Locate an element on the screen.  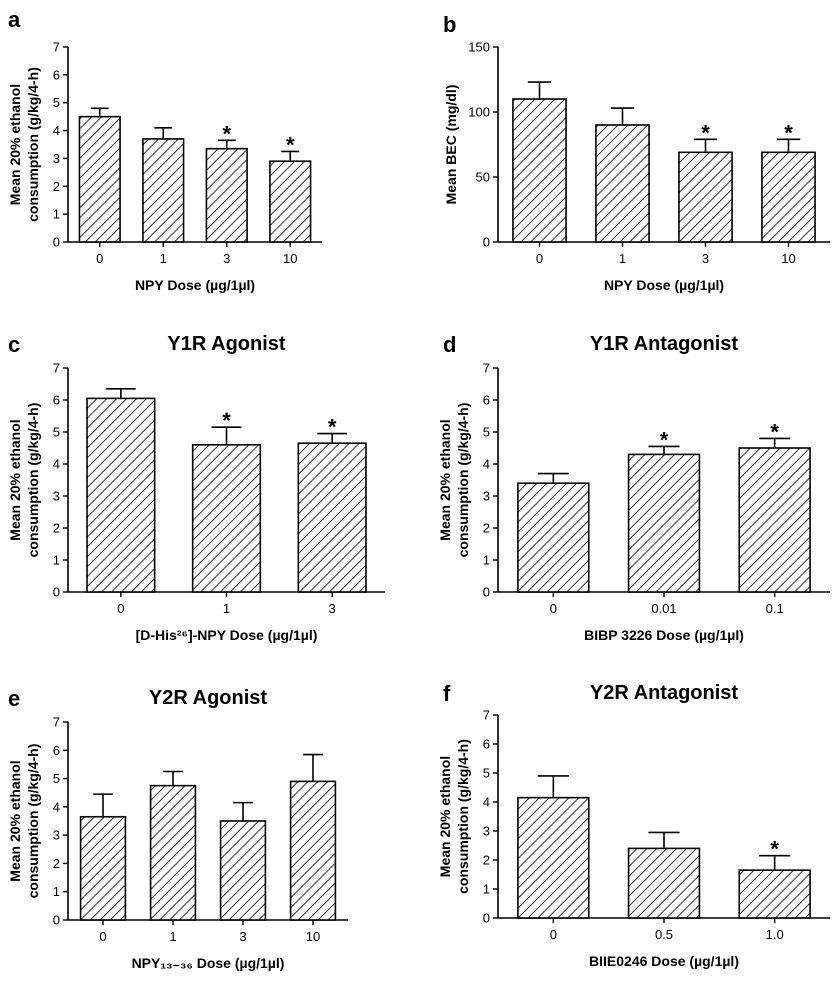
x-tick-label: 0.01 is located at coordinates (663, 608).